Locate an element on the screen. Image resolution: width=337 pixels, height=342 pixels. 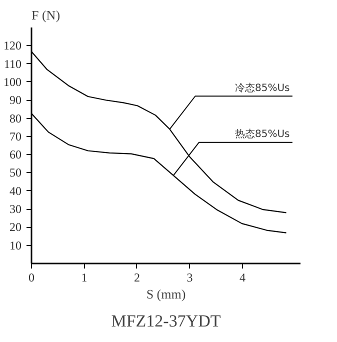
y-tick-label: 70 is located at coordinates (16, 136).